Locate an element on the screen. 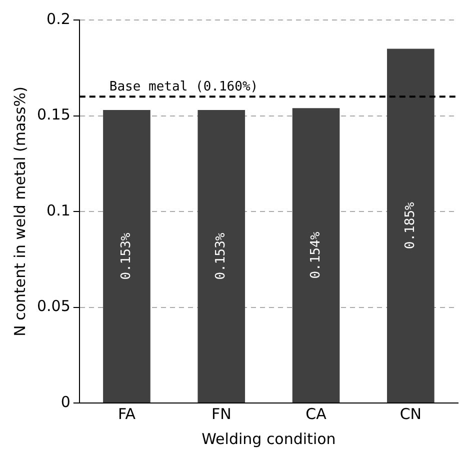  ref-line-label: Base metal (0.160%) is located at coordinates (183, 86).